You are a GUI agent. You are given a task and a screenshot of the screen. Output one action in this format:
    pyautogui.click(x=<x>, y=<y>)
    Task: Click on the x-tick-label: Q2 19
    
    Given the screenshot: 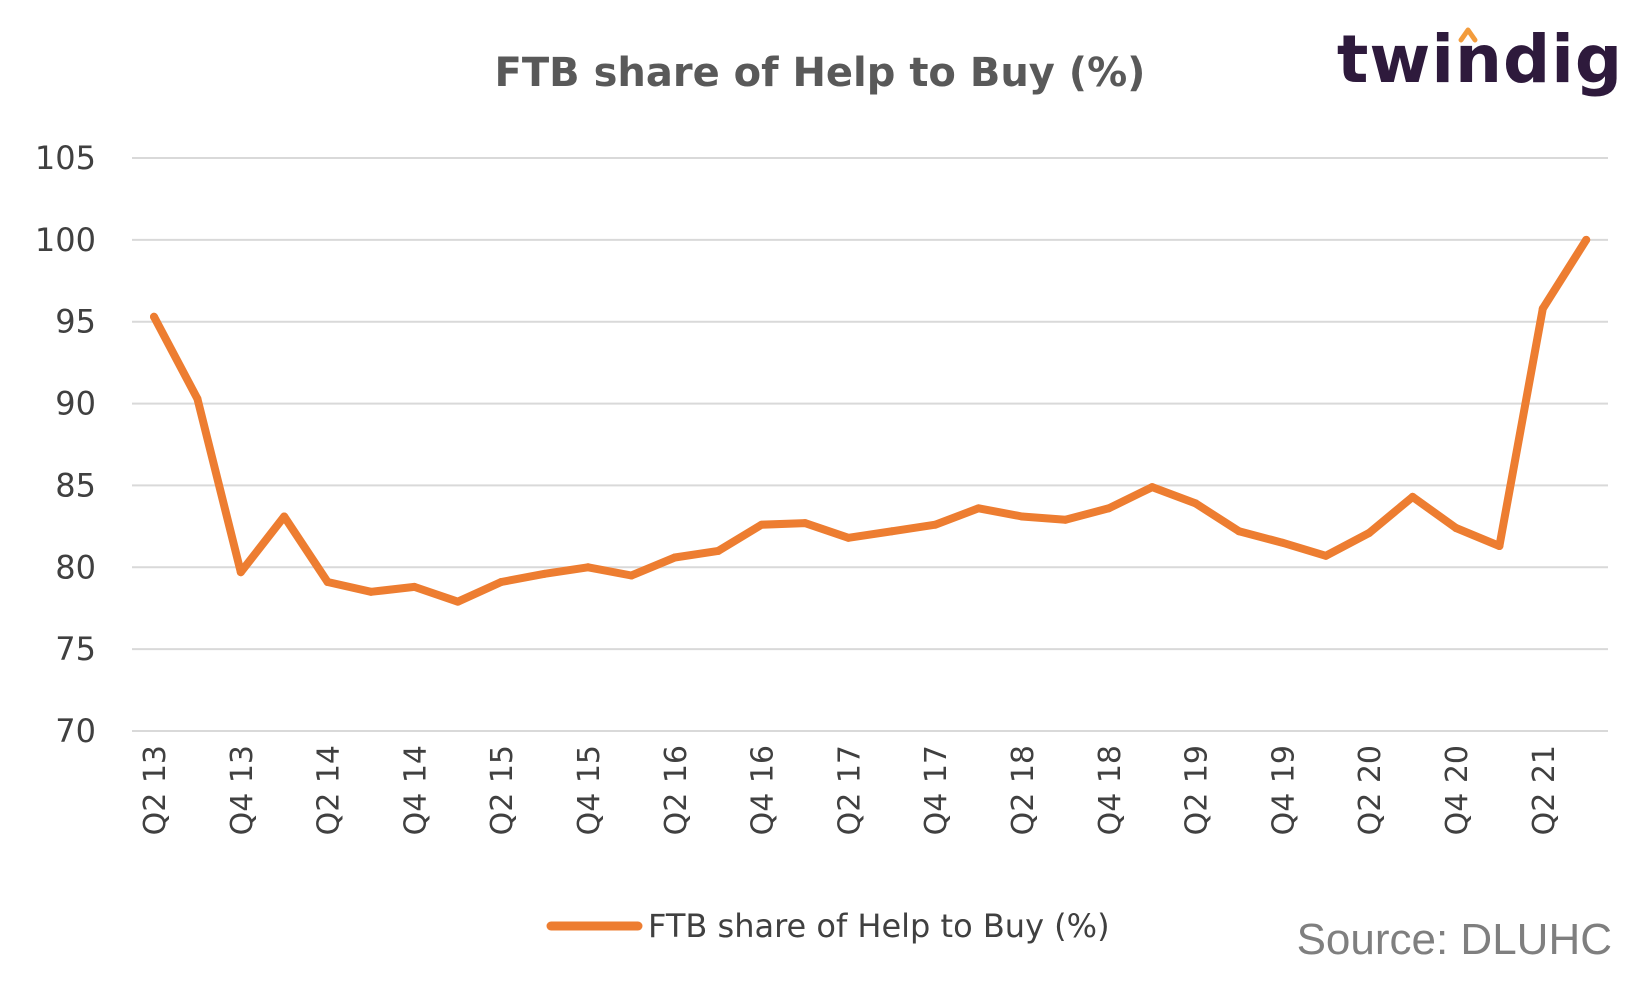 What is the action you would take?
    pyautogui.click(x=1197, y=790)
    